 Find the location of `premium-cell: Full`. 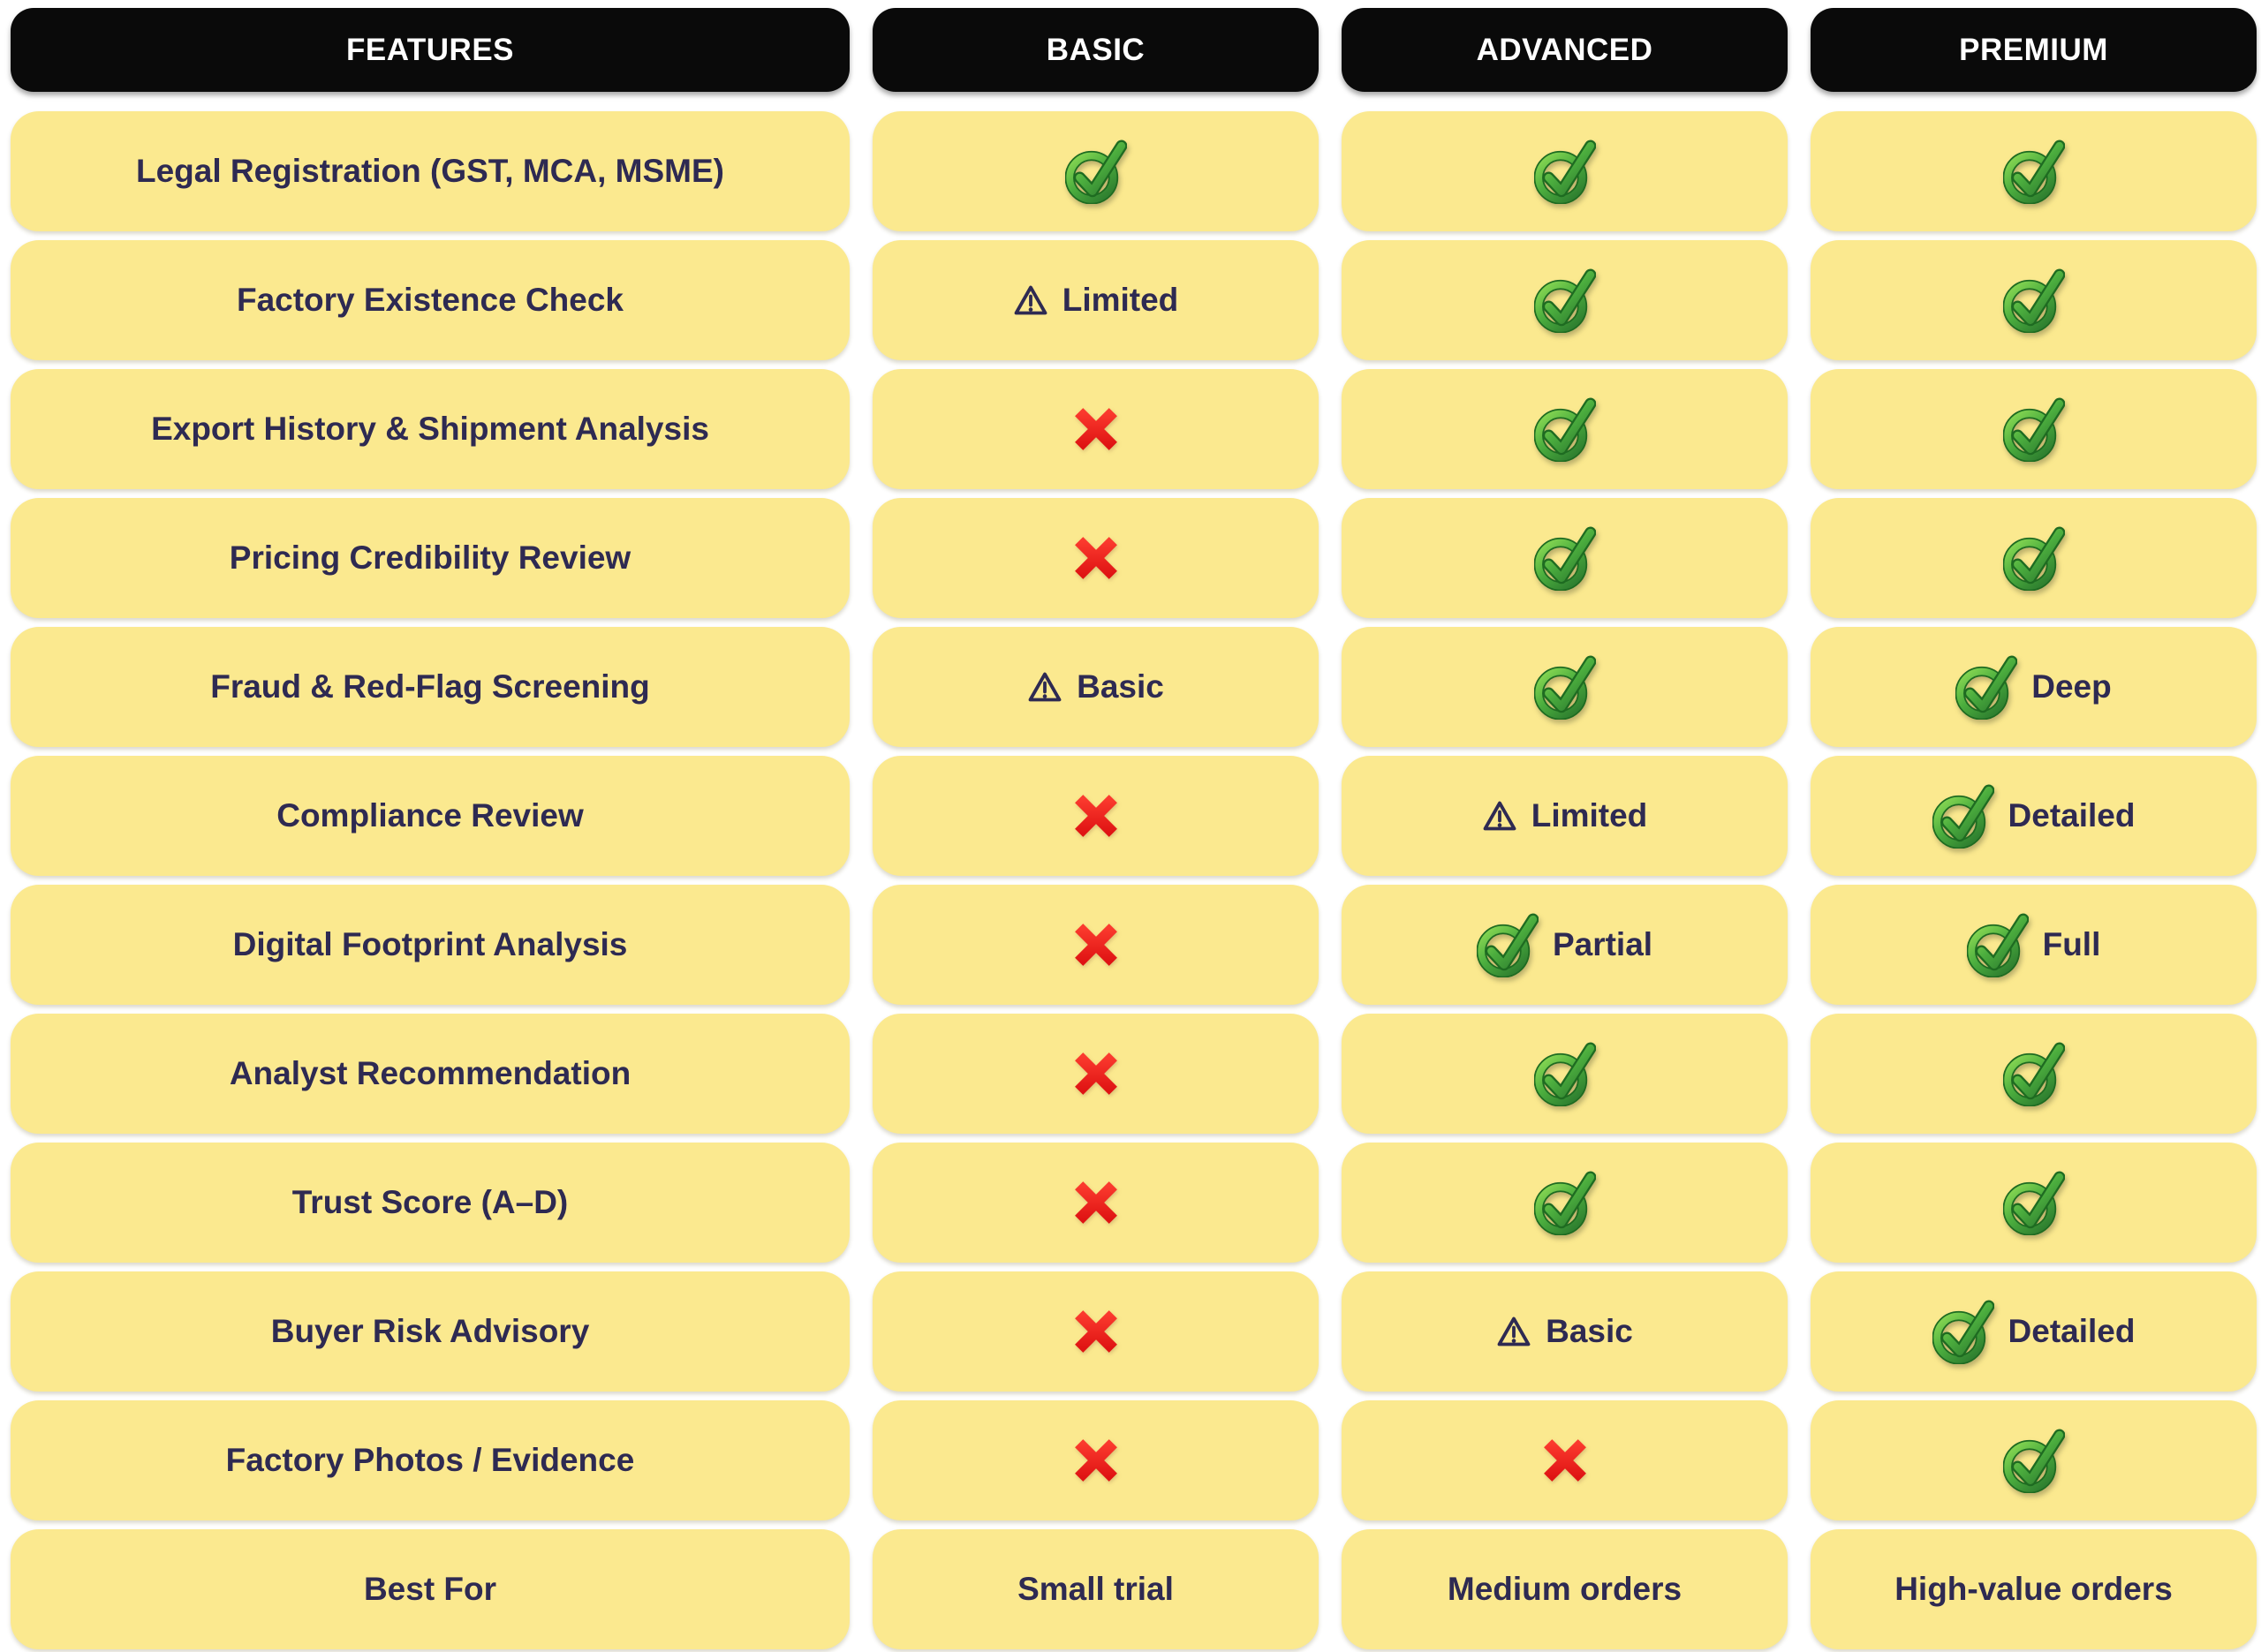

premium-cell: Full is located at coordinates (2034, 945).